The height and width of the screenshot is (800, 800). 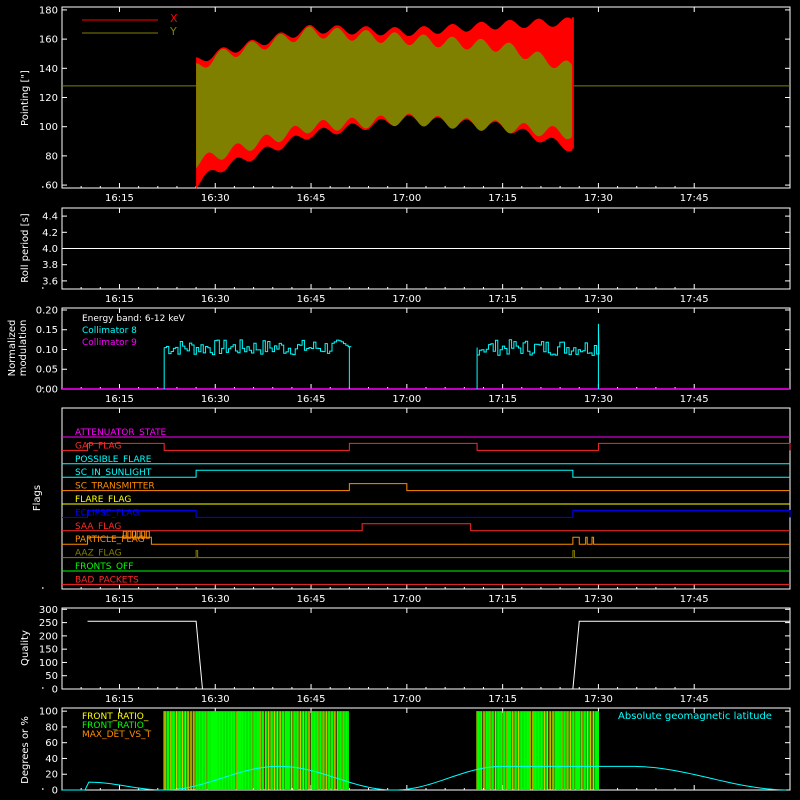 What do you see at coordinates (426, 473) in the screenshot?
I see `flag-line-sc-in-sunlight` at bounding box center [426, 473].